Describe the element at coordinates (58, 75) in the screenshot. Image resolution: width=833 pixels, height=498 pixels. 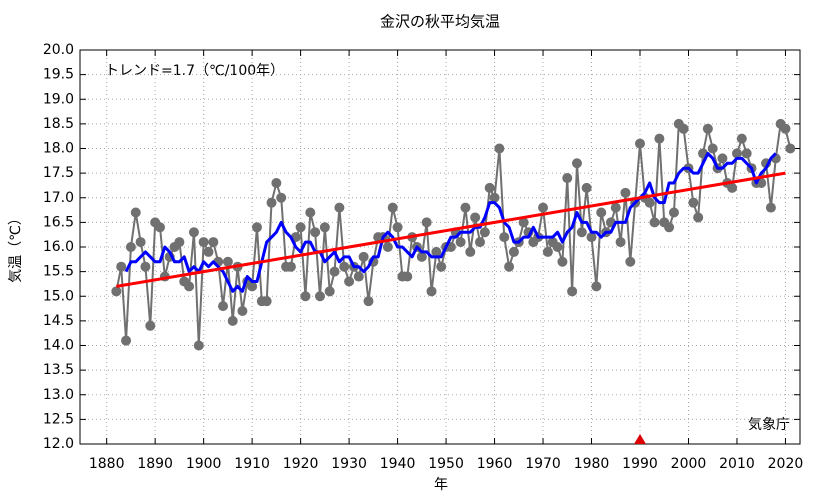
I see `y-tick-label: 19.5` at that location.